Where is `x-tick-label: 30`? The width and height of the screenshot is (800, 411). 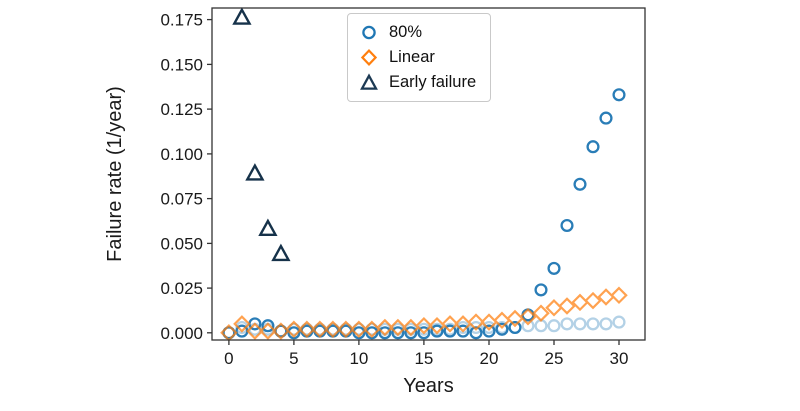 x-tick-label: 30 is located at coordinates (619, 358).